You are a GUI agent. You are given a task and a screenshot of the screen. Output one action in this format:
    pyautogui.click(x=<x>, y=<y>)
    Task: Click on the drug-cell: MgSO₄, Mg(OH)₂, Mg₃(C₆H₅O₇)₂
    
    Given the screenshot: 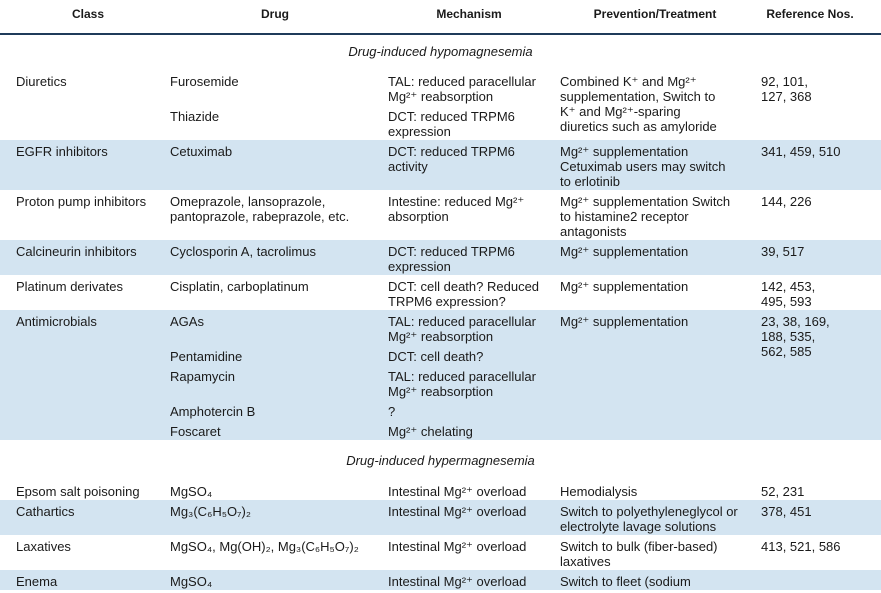 What is the action you would take?
    pyautogui.click(x=264, y=546)
    